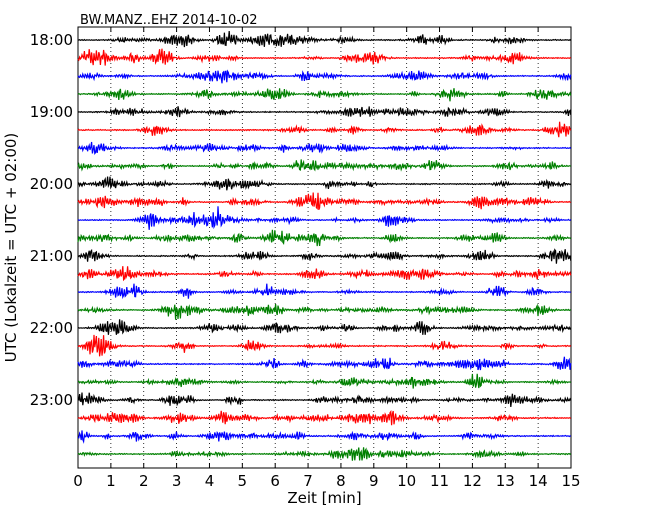 Image resolution: width=650 pixels, height=520 pixels. What do you see at coordinates (439, 481) in the screenshot?
I see `x-tick-label: 11` at bounding box center [439, 481].